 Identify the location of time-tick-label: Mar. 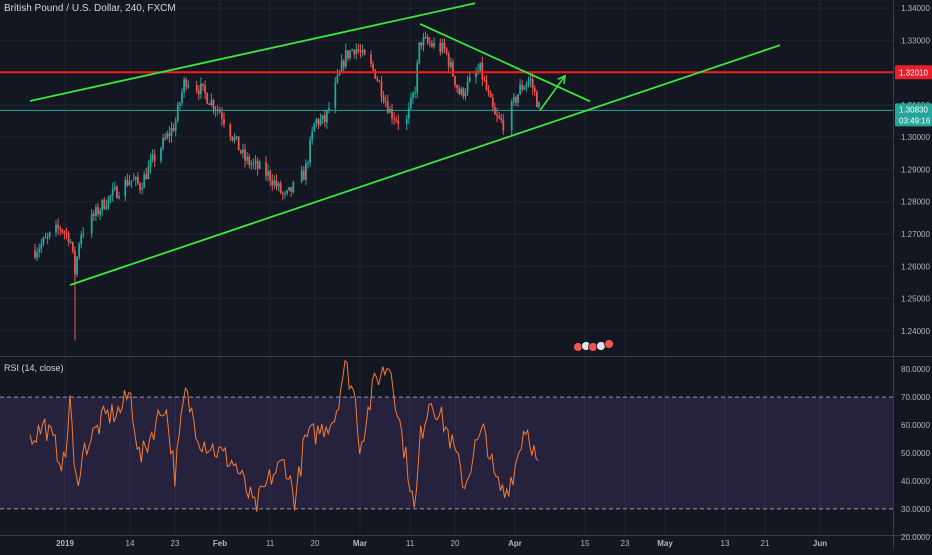
(360, 543).